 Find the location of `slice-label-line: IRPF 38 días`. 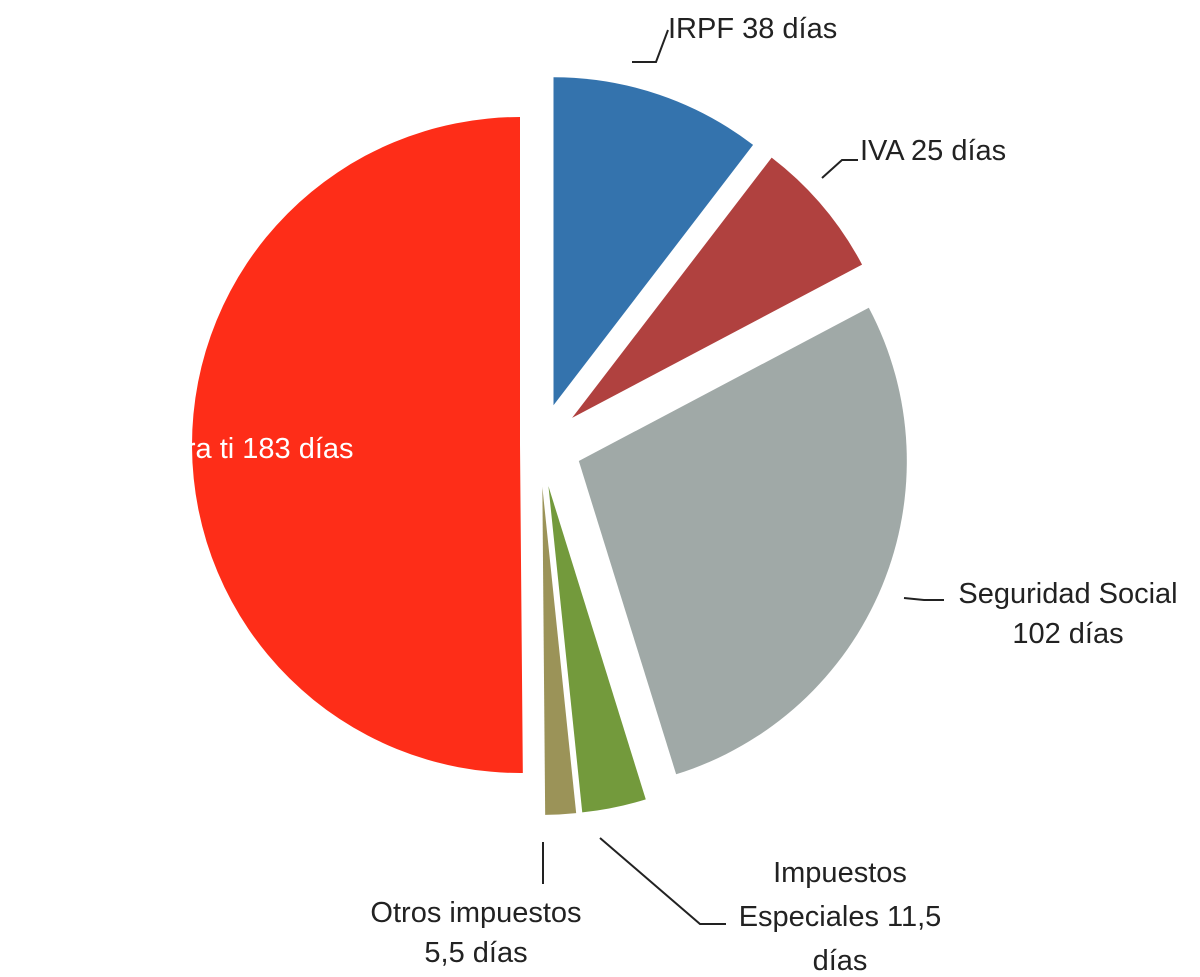

slice-label-line: IRPF 38 días is located at coordinates (752, 29).